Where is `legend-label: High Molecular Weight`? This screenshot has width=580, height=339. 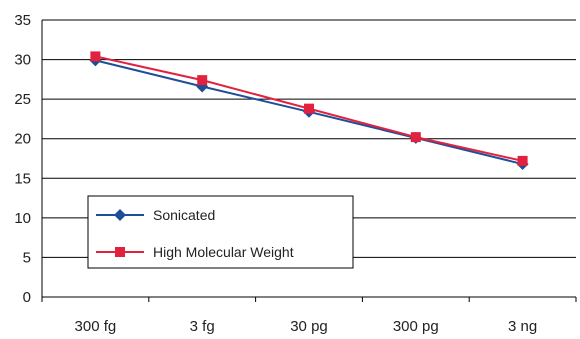
legend-label: High Molecular Weight is located at coordinates (223, 252).